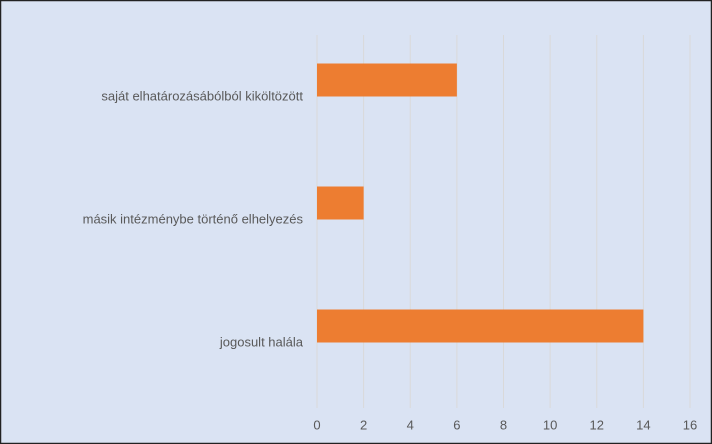 The image size is (712, 444). What do you see at coordinates (261, 341) in the screenshot?
I see `y-tick-label: jogosult halála` at bounding box center [261, 341].